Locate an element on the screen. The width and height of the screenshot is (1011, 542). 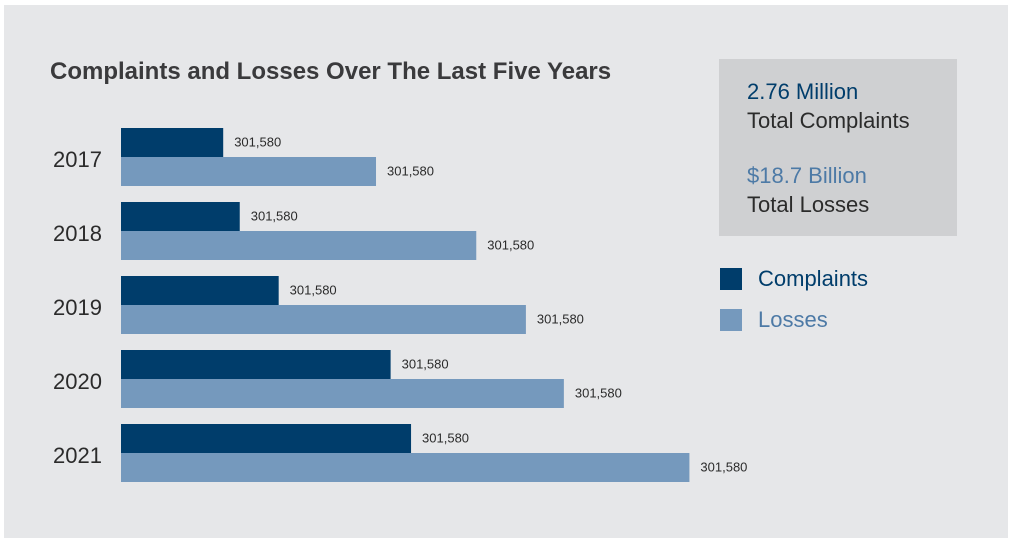
bar-label-complaints-2021: 301,580 is located at coordinates (445, 438).